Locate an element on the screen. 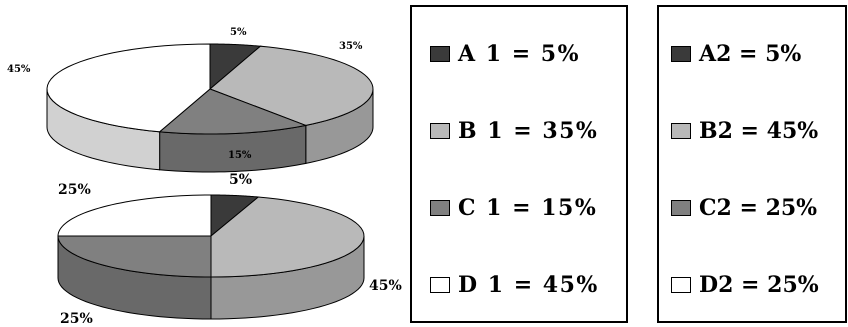  legend1-label-b: B 1 = 35% is located at coordinates (528, 131).